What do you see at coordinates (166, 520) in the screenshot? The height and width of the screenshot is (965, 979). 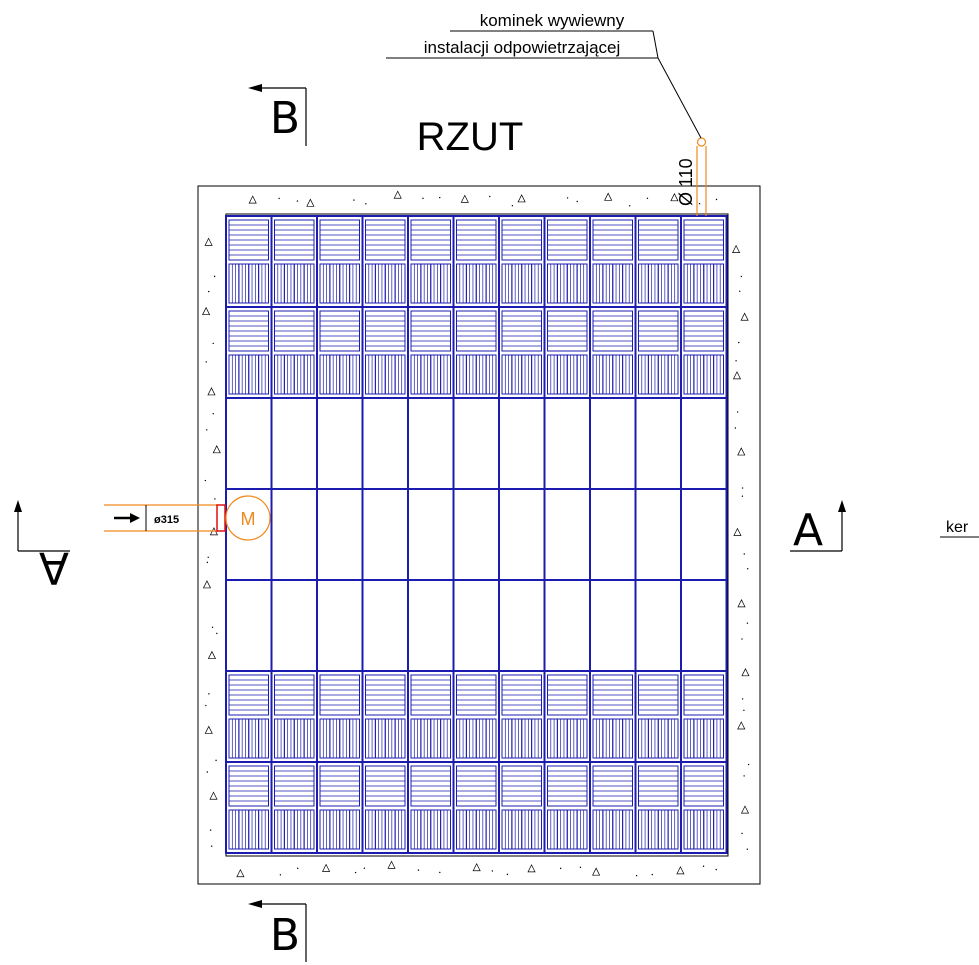 I see `inlet-diameter-label: ø315` at bounding box center [166, 520].